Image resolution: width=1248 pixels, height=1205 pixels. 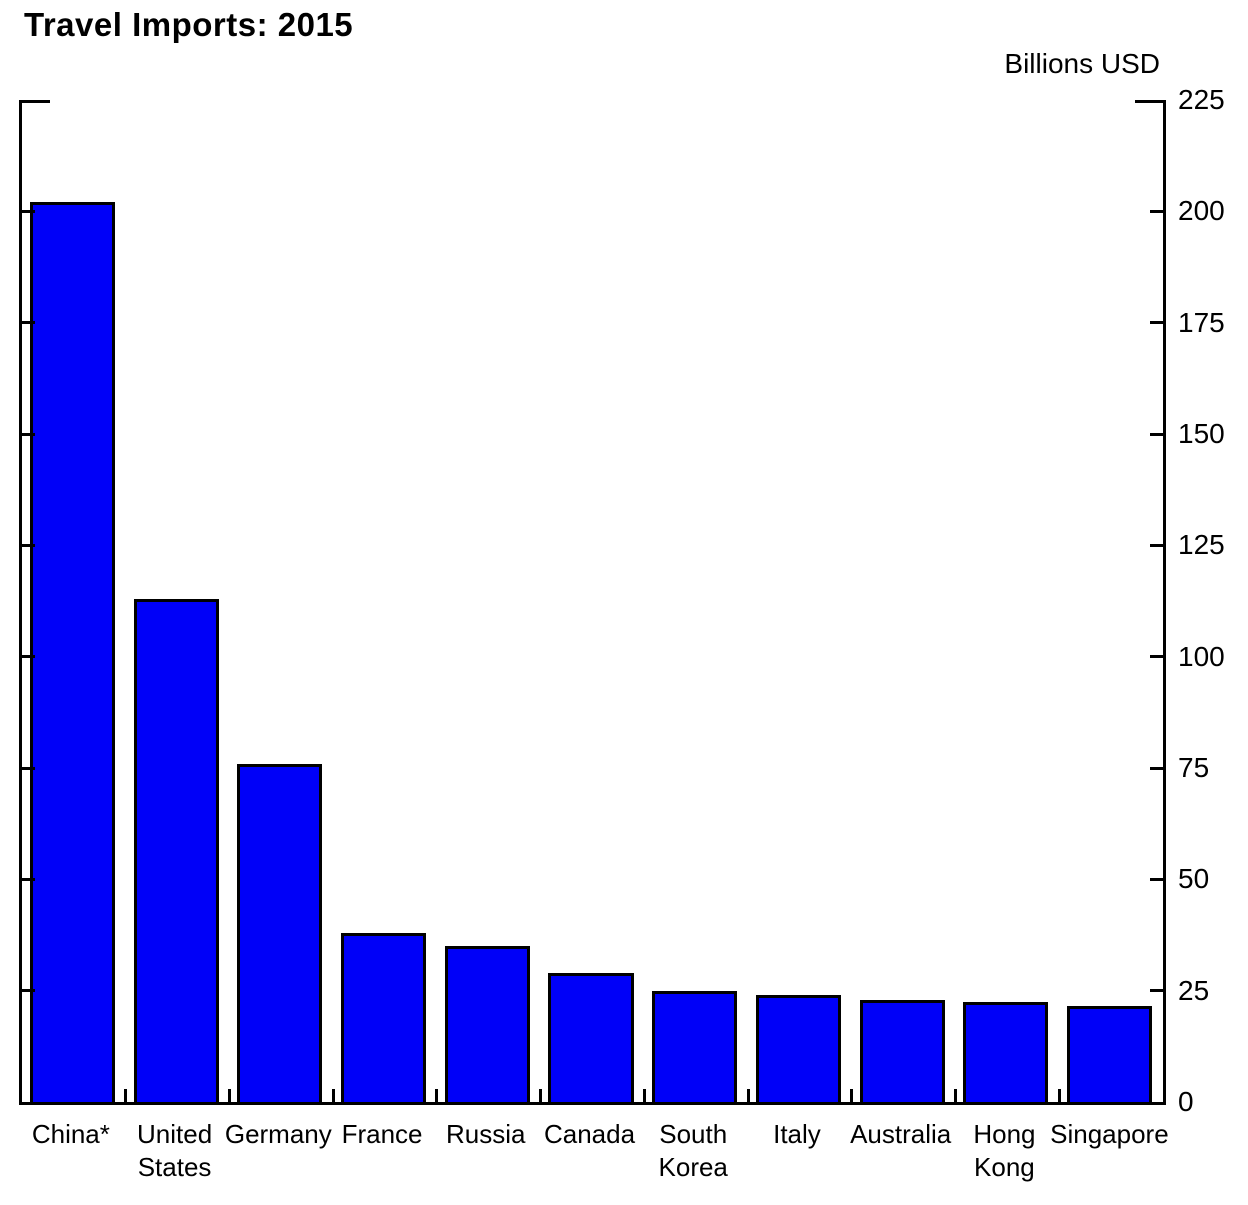 What do you see at coordinates (695, 1046) in the screenshot?
I see `bar-south-korea` at bounding box center [695, 1046].